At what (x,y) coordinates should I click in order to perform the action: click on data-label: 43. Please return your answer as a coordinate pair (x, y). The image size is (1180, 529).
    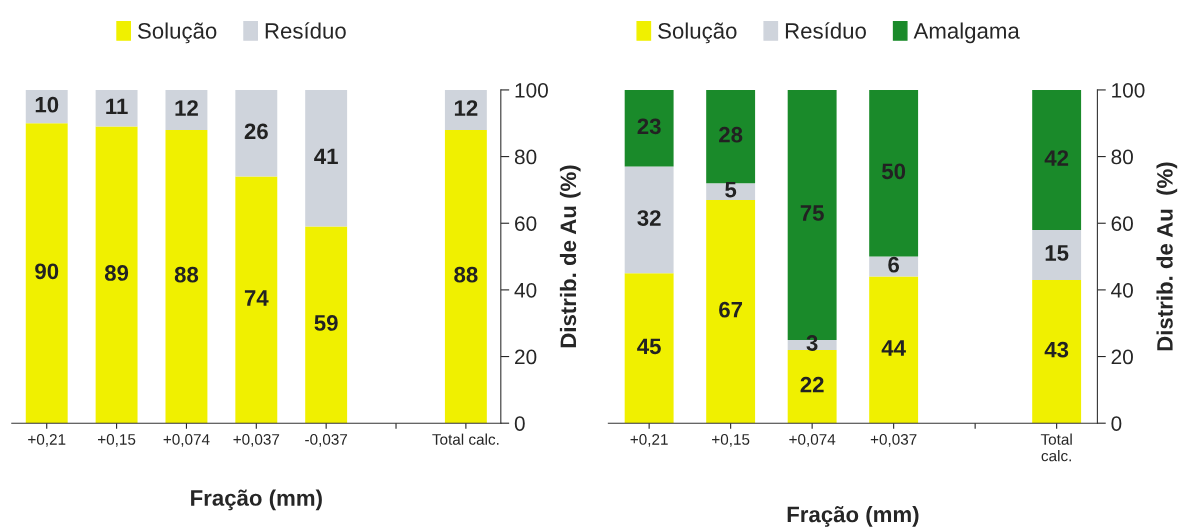
    Looking at the image, I should click on (1056, 349).